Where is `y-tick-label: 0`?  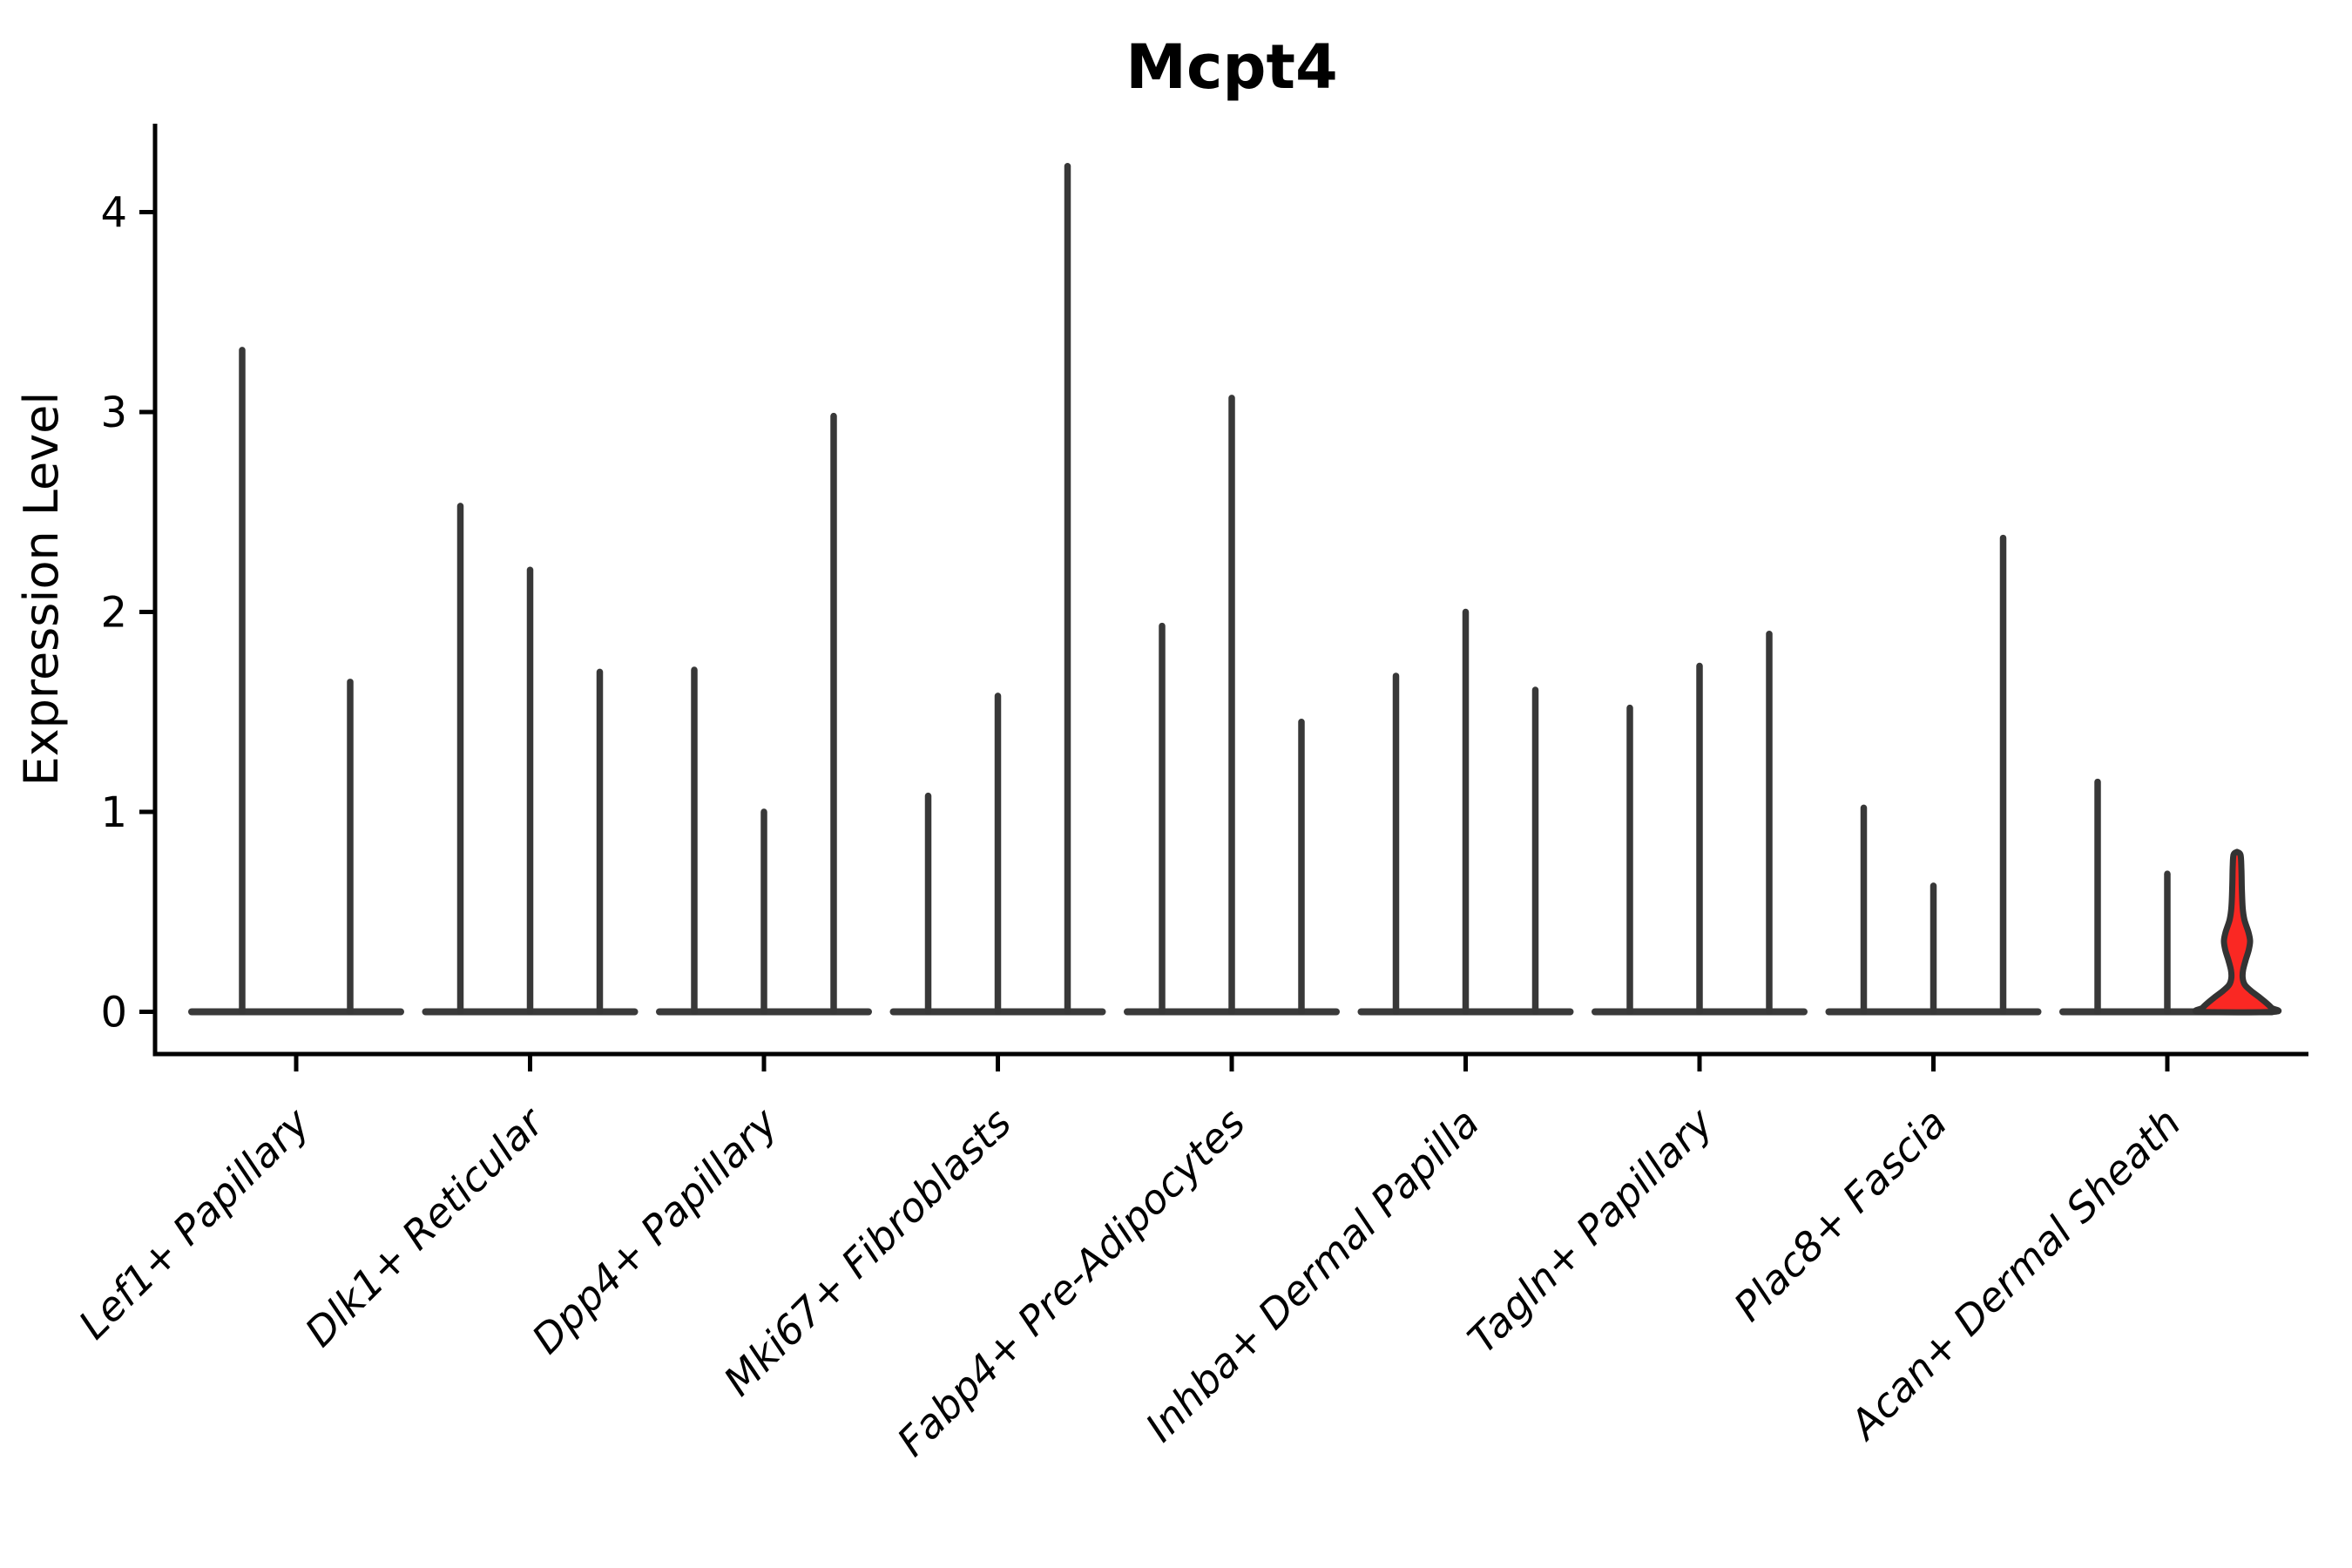 y-tick-label: 0 is located at coordinates (114, 1013).